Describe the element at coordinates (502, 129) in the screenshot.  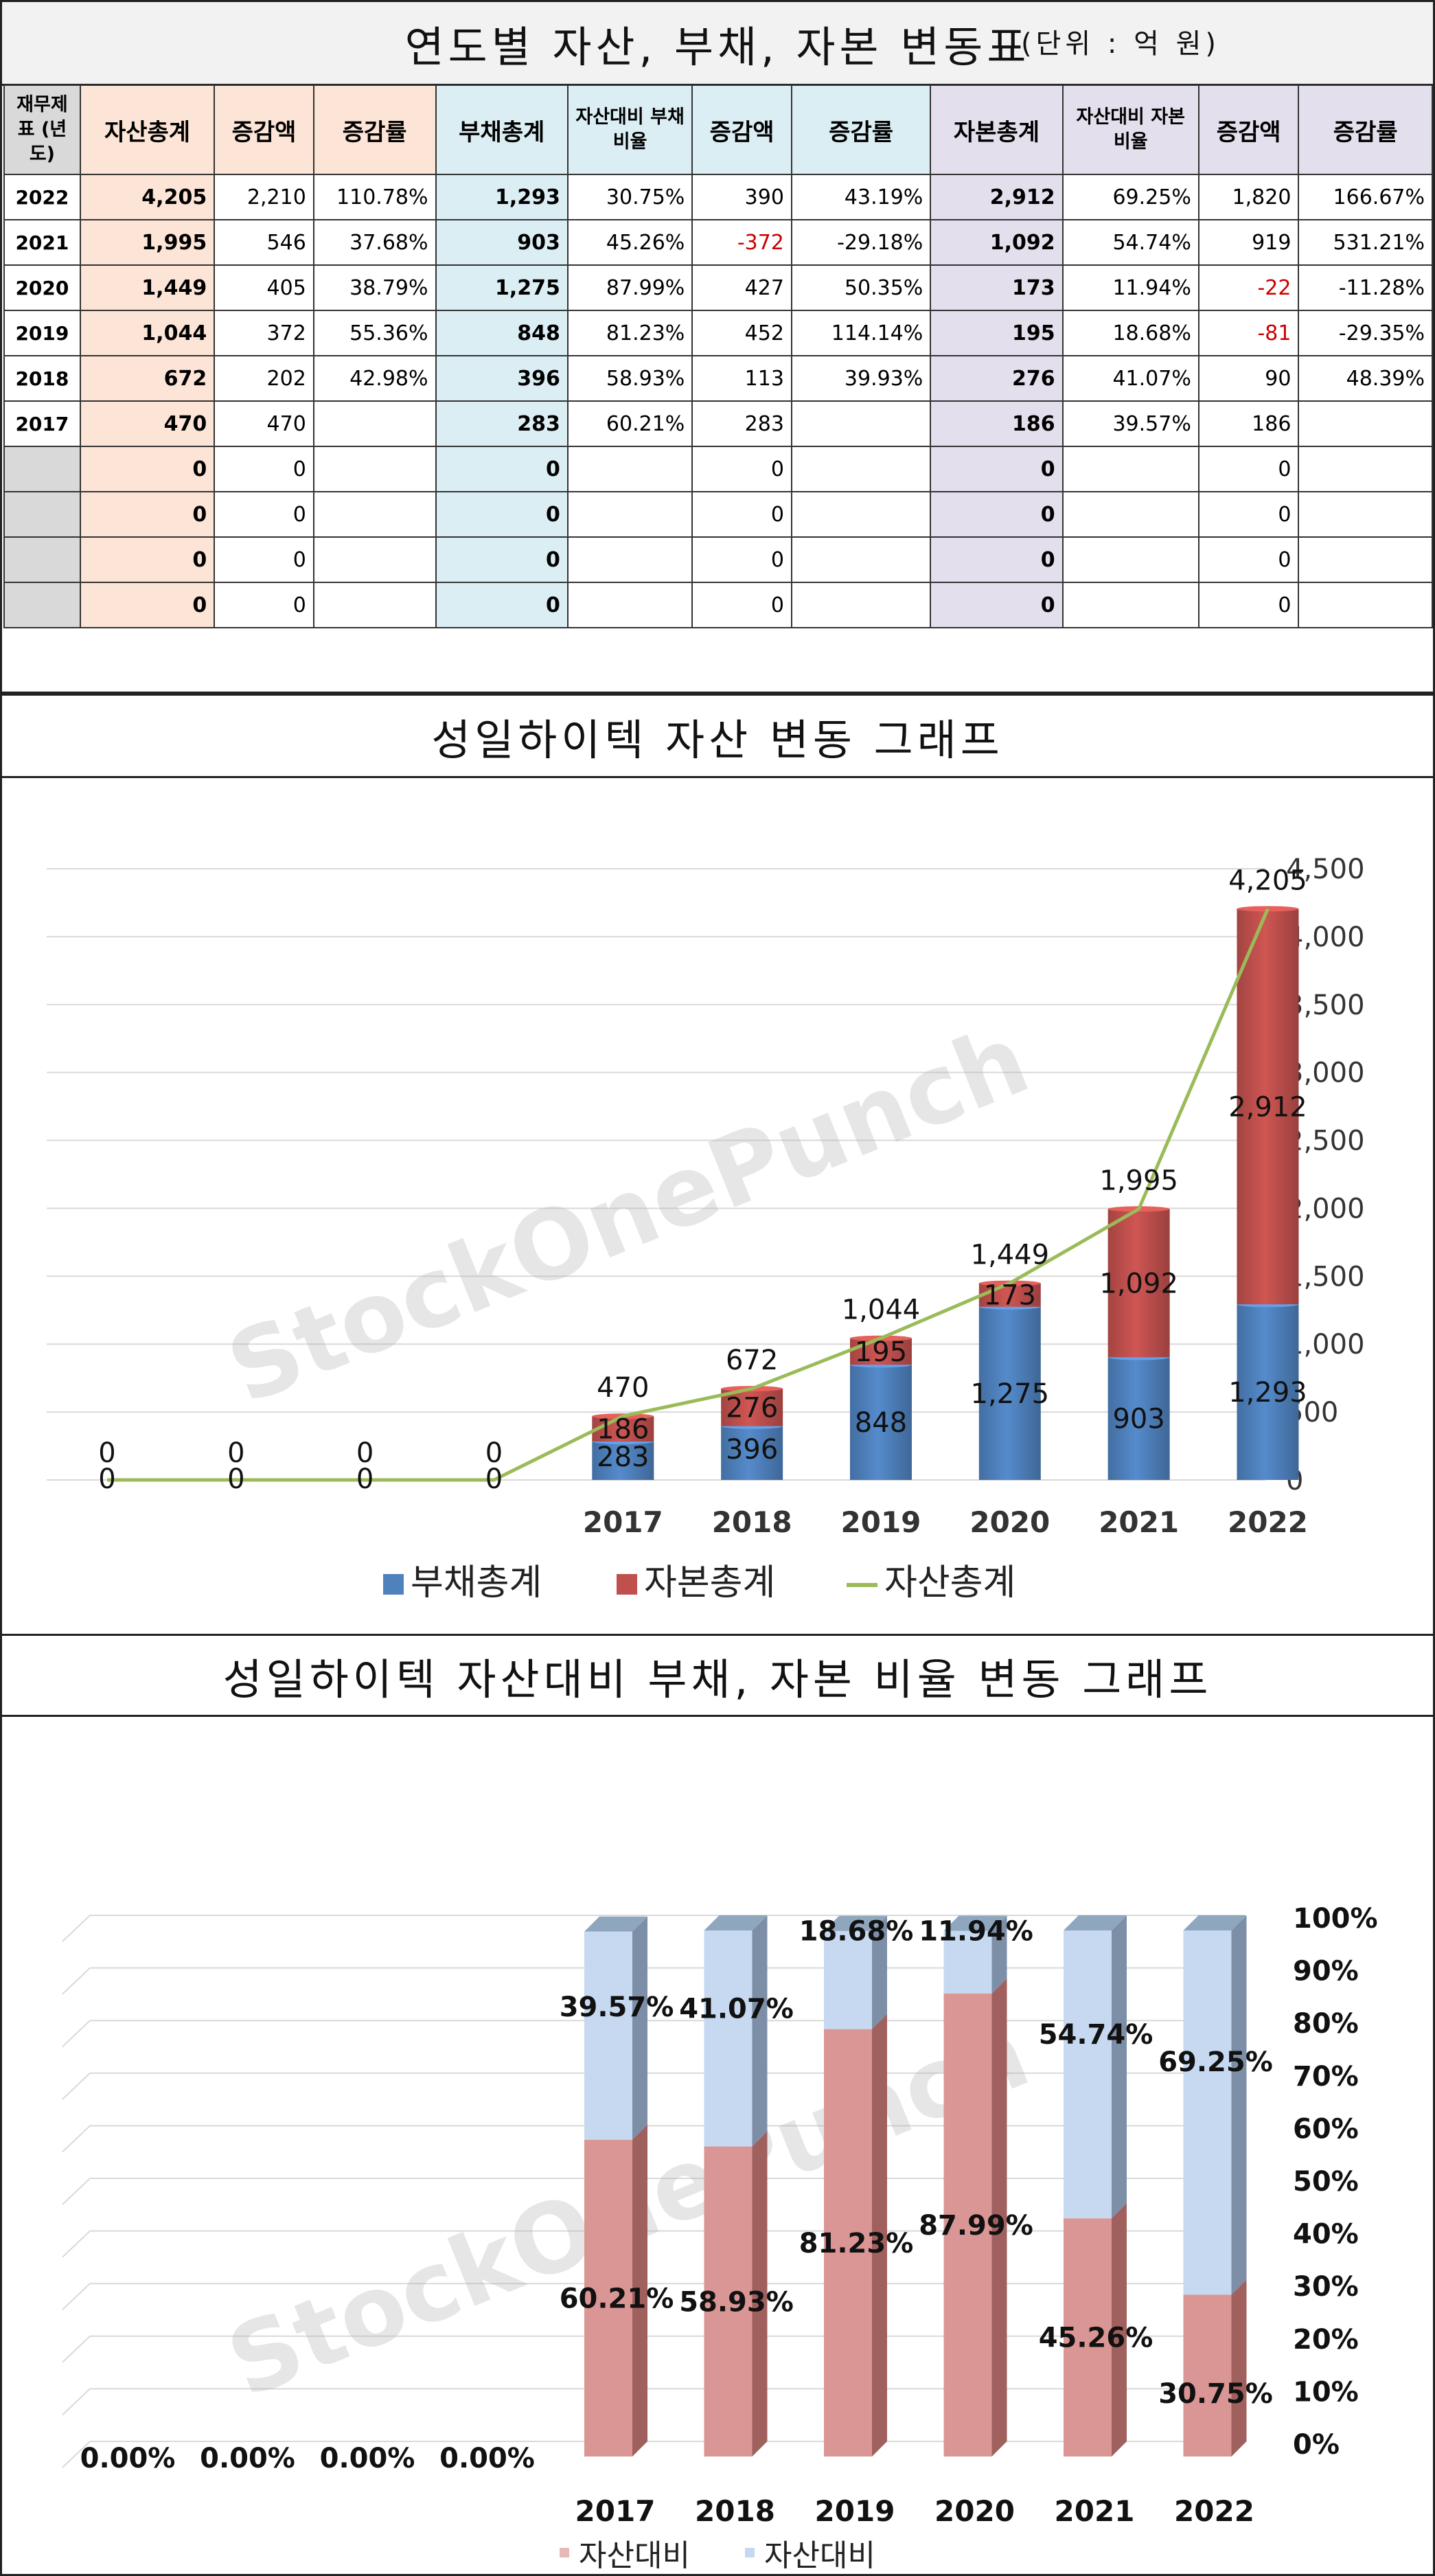
I see `table-header-4: 부채총계` at that location.